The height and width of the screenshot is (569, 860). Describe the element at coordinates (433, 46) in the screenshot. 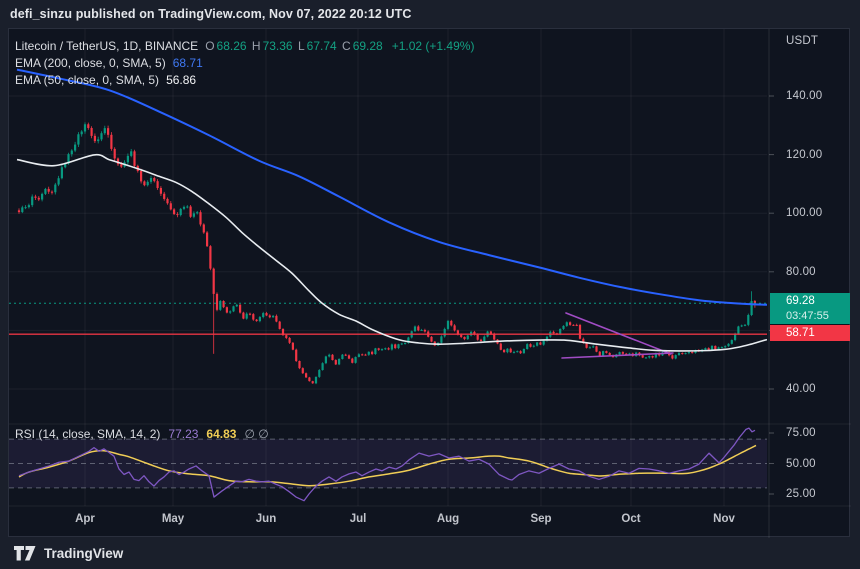

I see `price-change: +1.02 (+1.49%)` at that location.